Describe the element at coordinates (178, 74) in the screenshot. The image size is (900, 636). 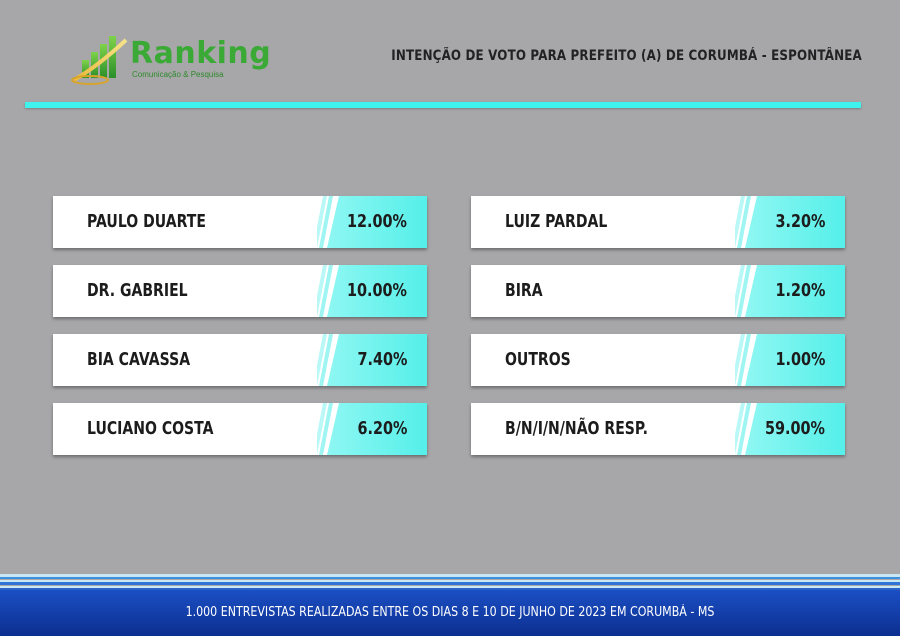
I see `brand-tagline: Comunicação & Pesquisa` at that location.